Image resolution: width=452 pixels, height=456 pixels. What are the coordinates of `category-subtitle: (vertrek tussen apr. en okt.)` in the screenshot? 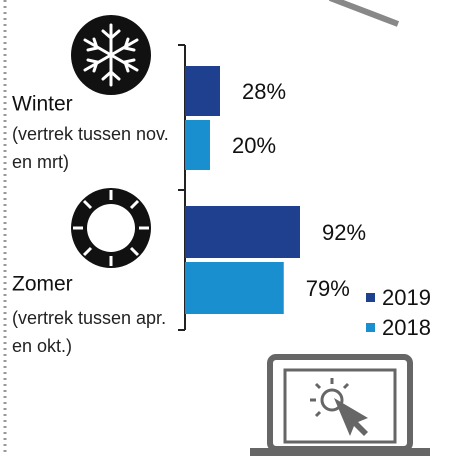 It's located at (89, 332).